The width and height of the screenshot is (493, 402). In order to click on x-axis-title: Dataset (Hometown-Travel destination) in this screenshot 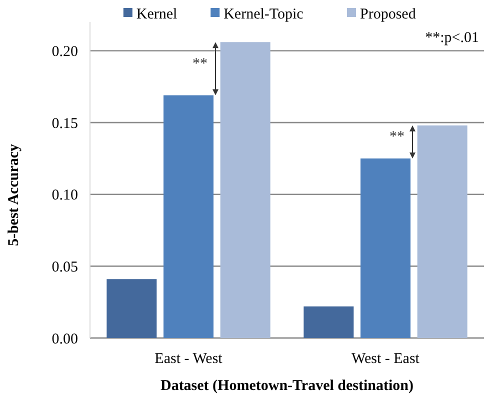, I will do `click(287, 386)`.